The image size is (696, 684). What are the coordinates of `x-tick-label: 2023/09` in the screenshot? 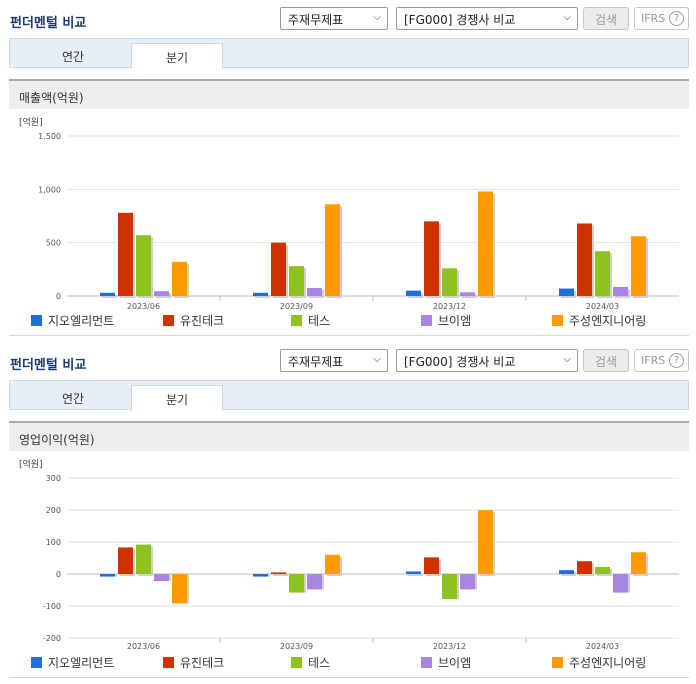 It's located at (296, 306).